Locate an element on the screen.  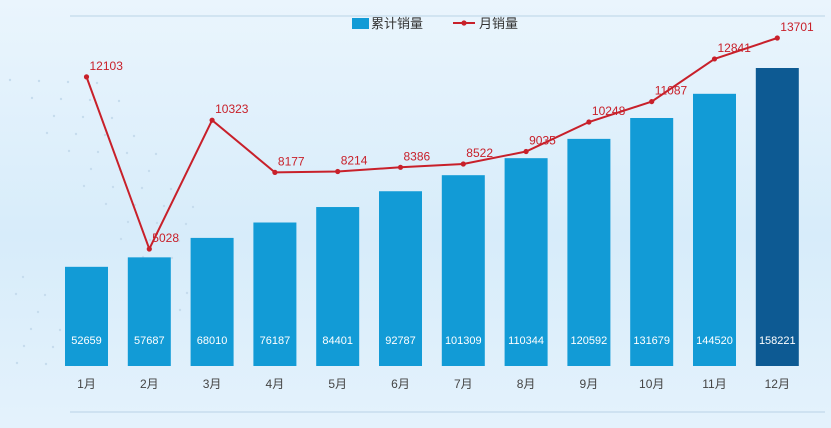
x-tick-label: 12月 is located at coordinates (777, 384).